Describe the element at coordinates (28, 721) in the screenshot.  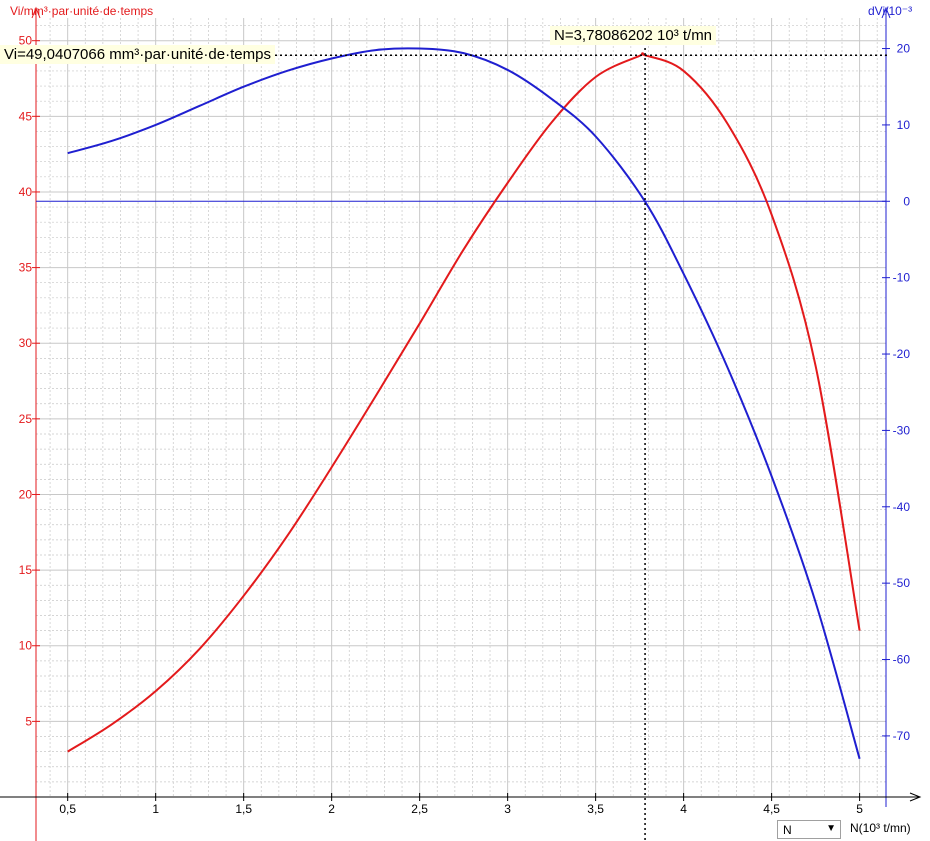
I see `y-left-tick-label: 5` at that location.